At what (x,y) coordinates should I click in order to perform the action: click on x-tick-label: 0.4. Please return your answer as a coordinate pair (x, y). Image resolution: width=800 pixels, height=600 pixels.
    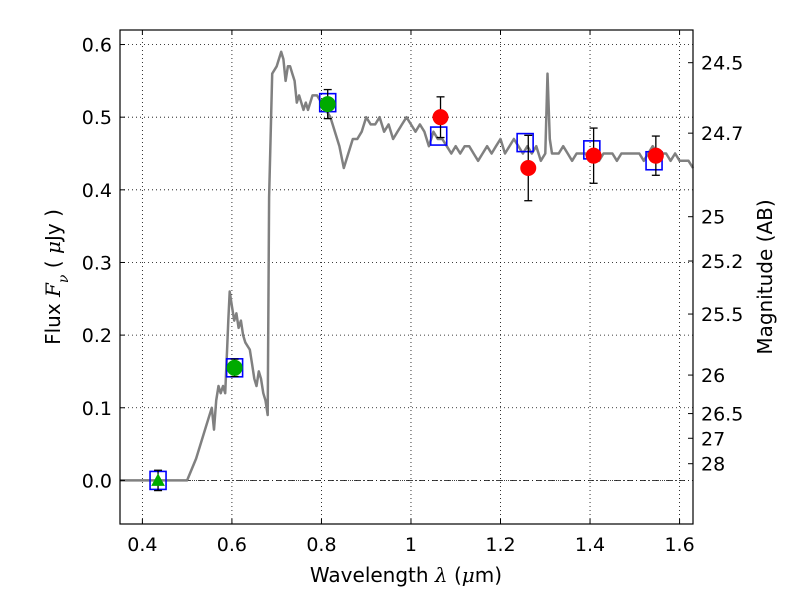
    Looking at the image, I should click on (142, 545).